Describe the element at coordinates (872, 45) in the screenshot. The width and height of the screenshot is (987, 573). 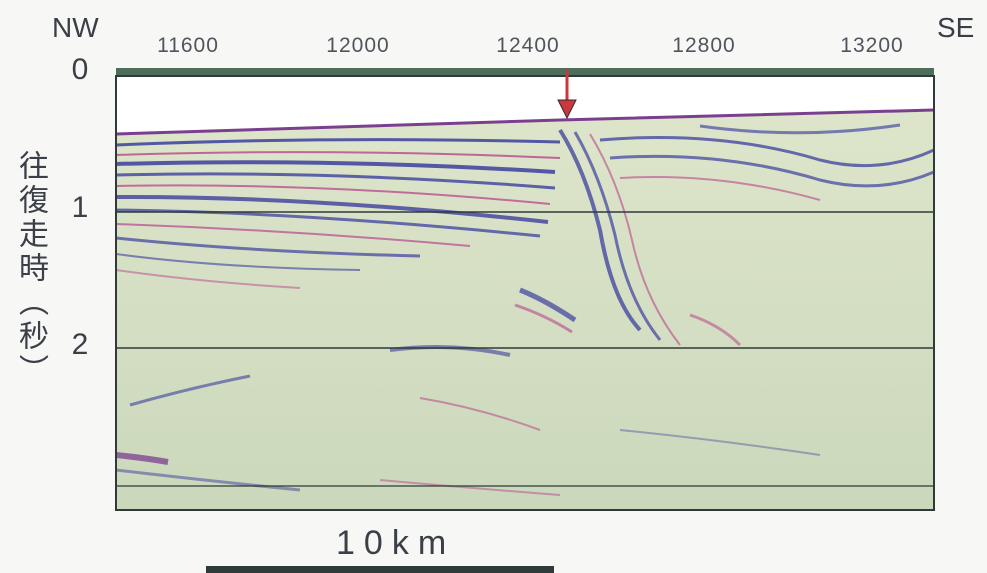
I see `x-tick-label: 13200` at that location.